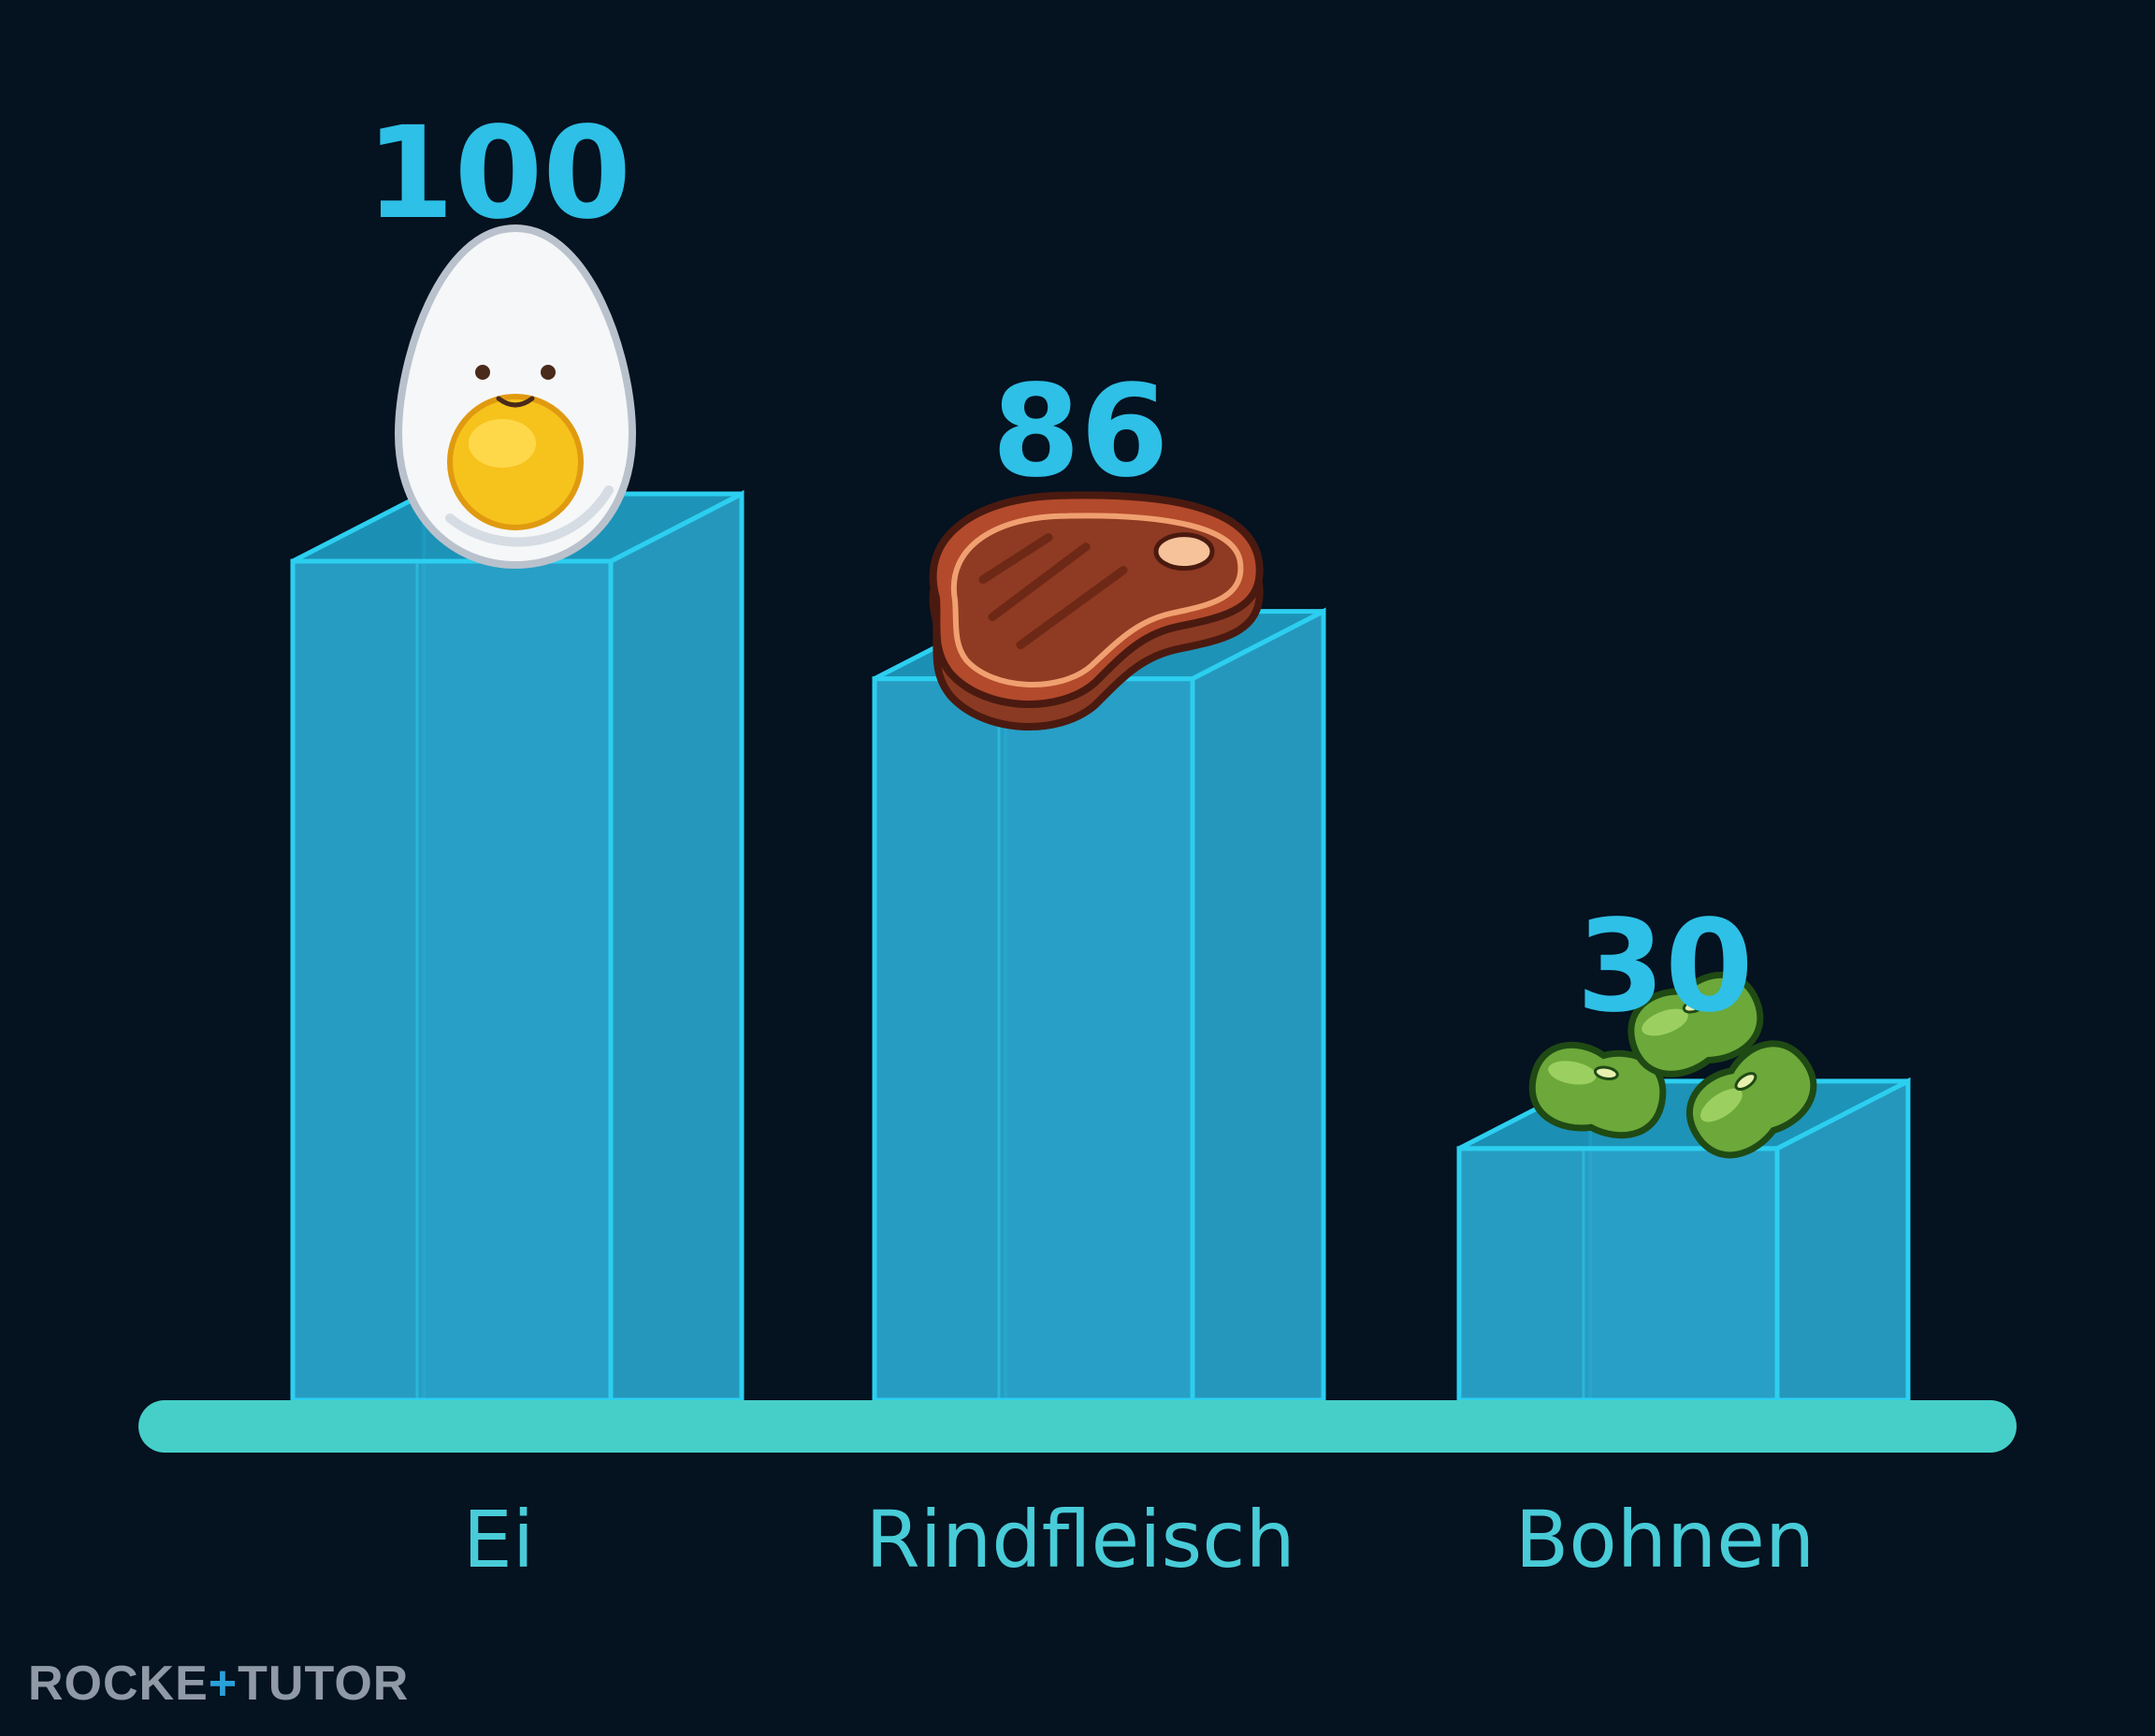  I want to click on bar-ei, so click(518, 946).